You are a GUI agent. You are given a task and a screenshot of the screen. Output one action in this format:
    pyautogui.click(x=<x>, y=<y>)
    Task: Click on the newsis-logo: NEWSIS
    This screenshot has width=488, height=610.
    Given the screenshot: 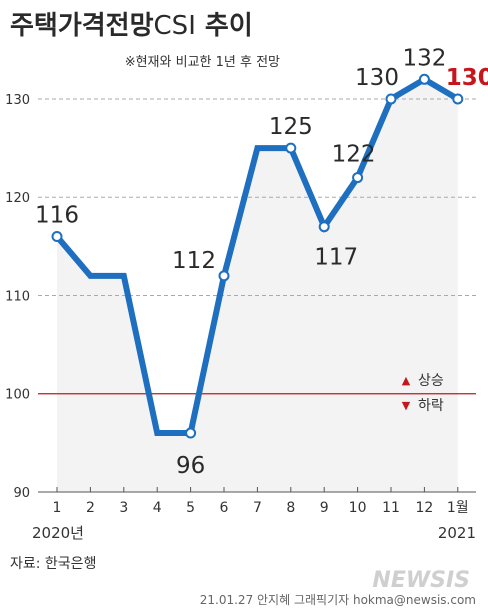 What is the action you would take?
    pyautogui.click(x=421, y=580)
    